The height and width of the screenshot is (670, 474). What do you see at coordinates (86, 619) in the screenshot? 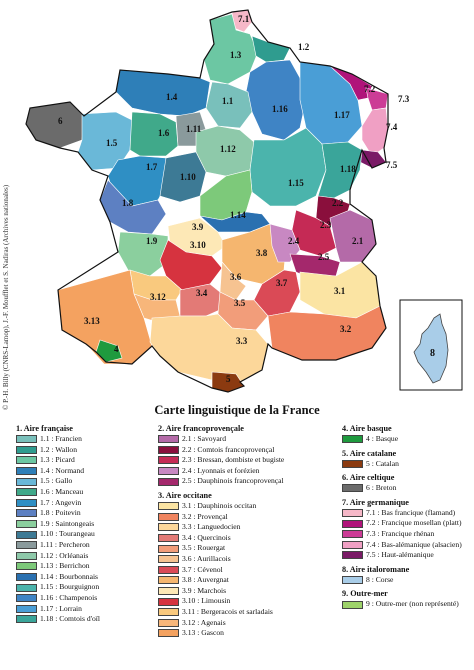
I see `legend-item: 1.18 : Comtois d'oïl` at bounding box center [86, 619].